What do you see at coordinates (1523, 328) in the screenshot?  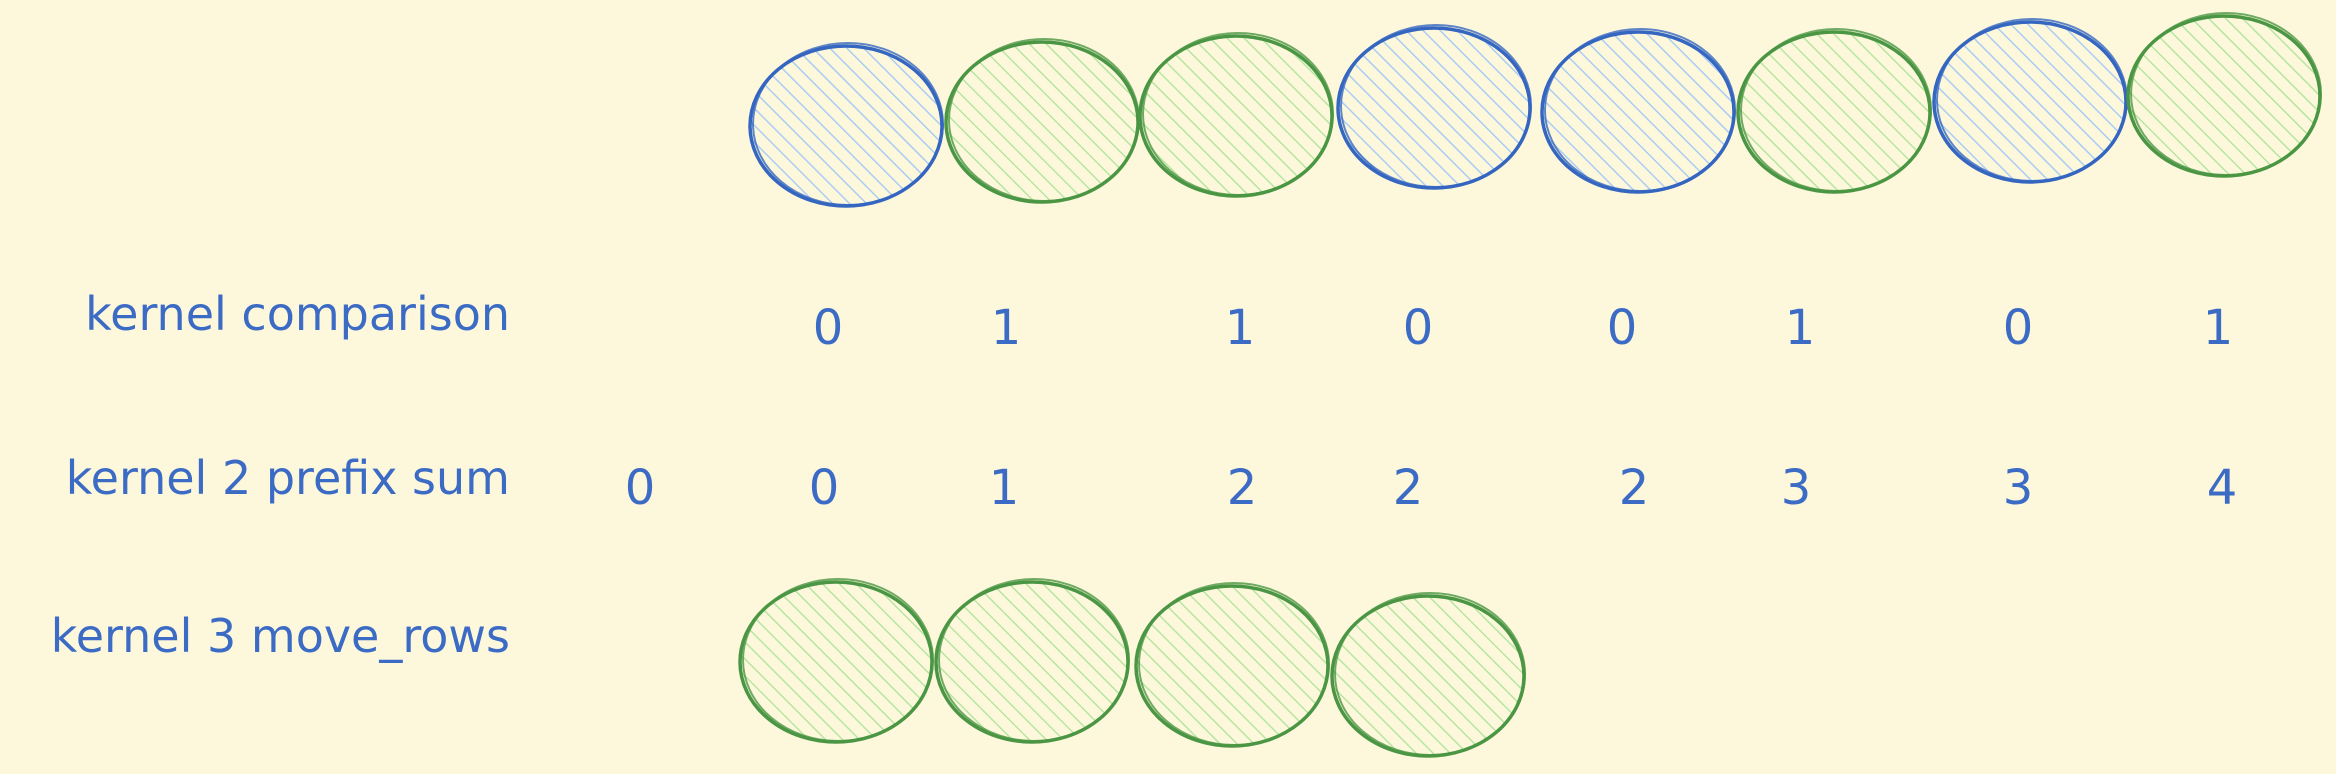 I see `comparison-values-row: 0 1 1 0 0 1 0 1` at bounding box center [1523, 328].